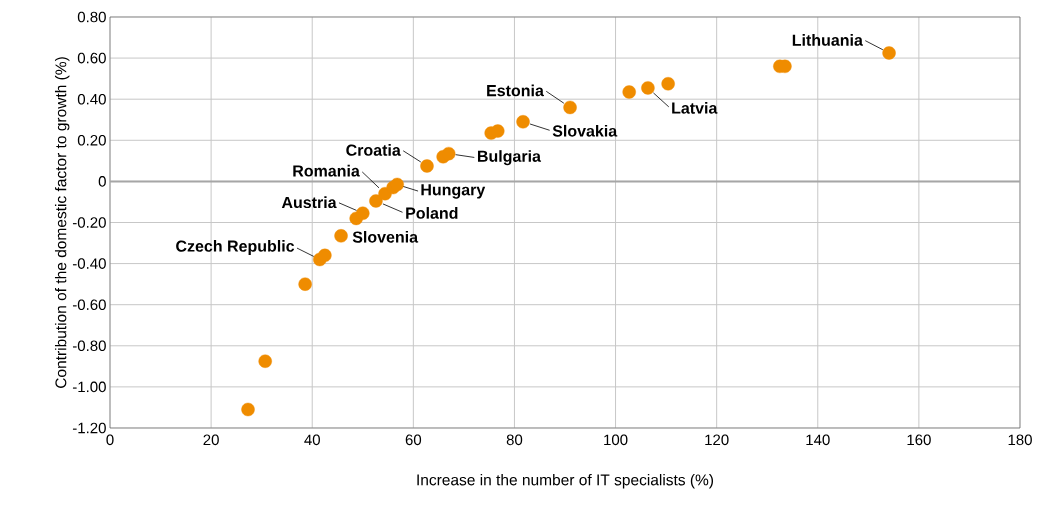  I want to click on annotation: Slovenia, so click(385, 236).